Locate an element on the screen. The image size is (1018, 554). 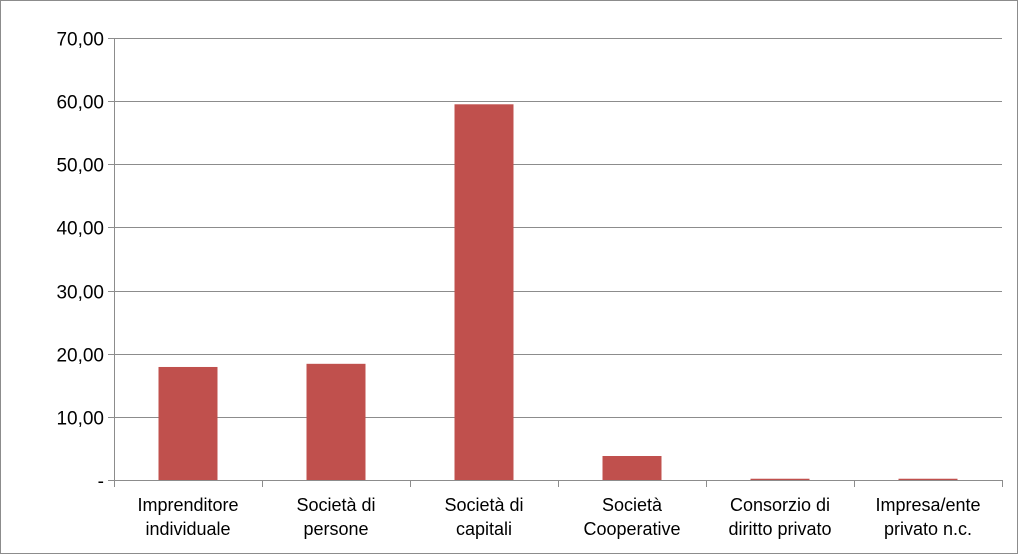
x-tick-label: Società Cooperative is located at coordinates (631, 517).